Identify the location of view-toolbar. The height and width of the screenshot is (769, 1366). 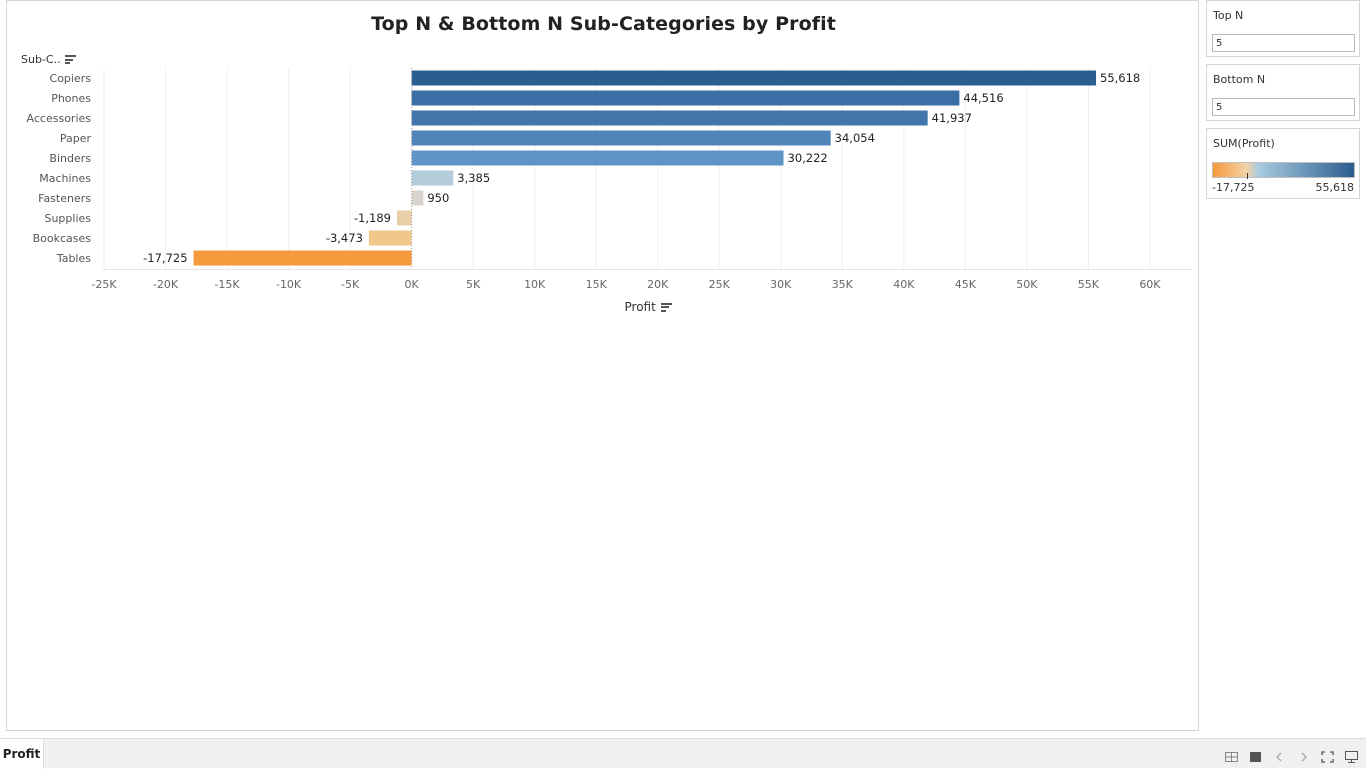
(1291, 755).